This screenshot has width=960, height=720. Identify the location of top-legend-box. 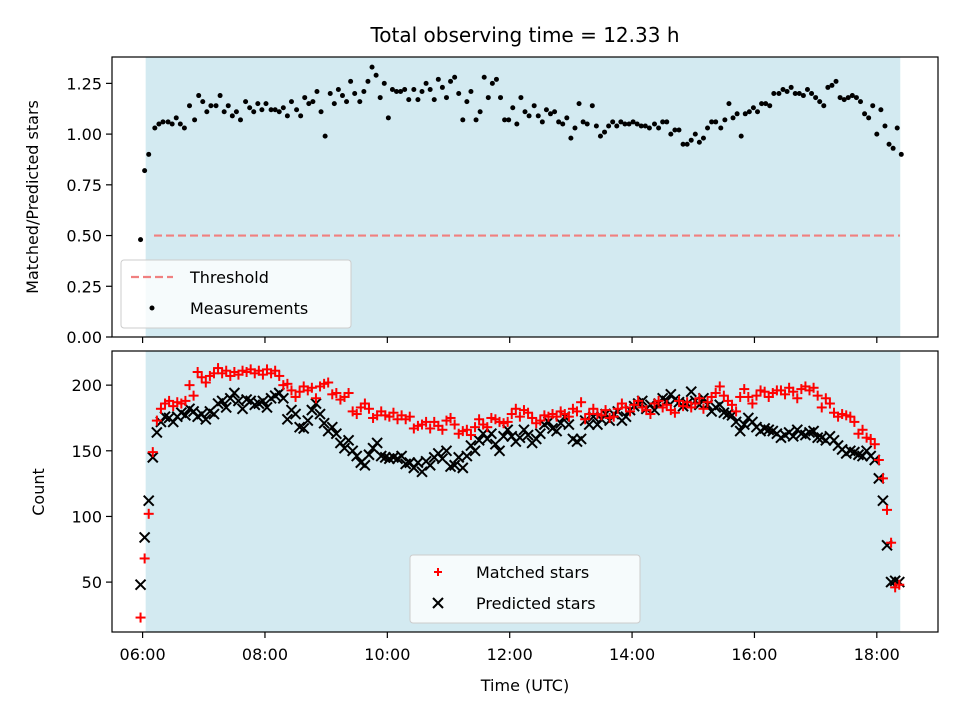
(236, 294).